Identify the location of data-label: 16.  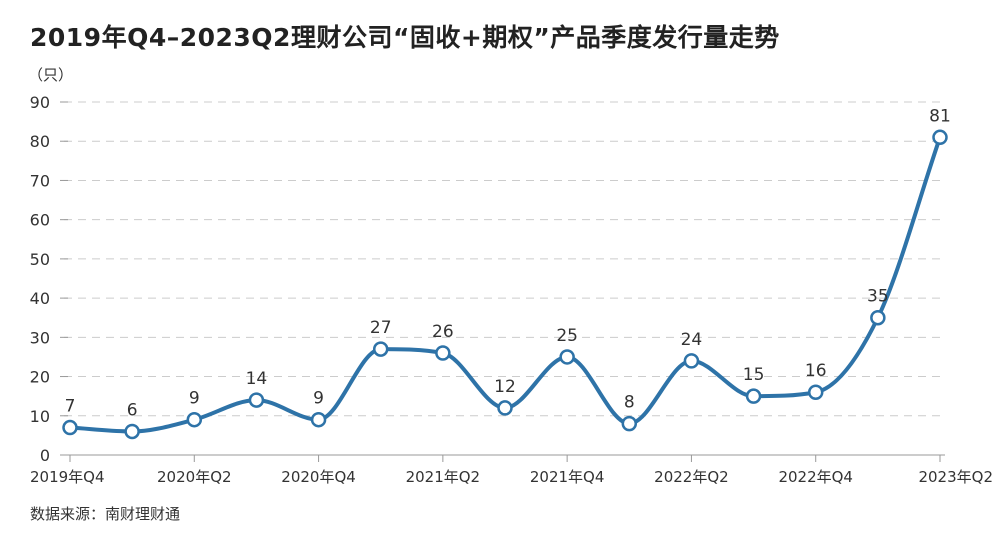
(816, 371).